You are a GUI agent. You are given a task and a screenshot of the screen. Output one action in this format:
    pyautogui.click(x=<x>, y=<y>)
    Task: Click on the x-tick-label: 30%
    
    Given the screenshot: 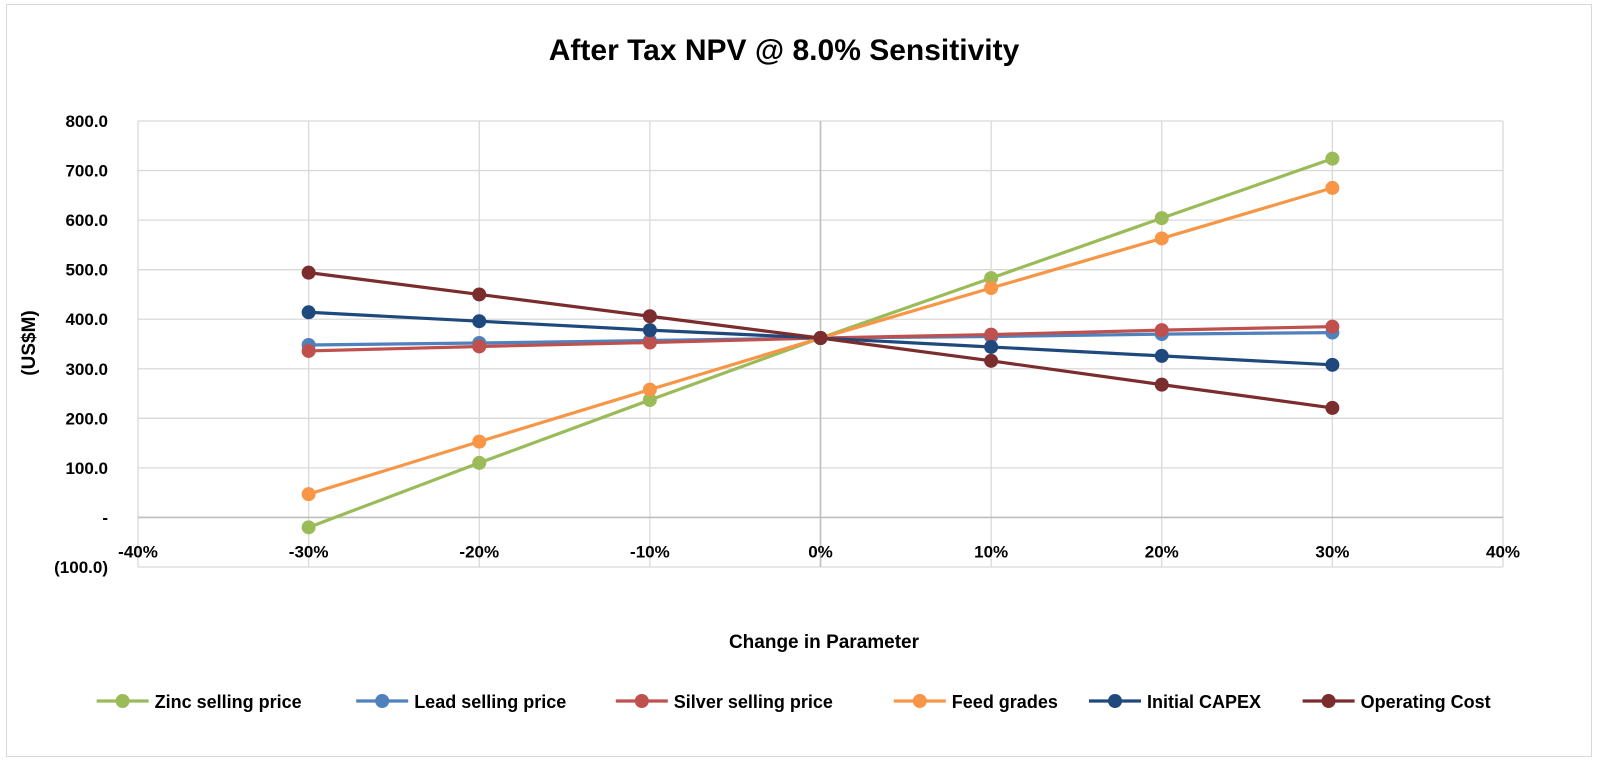 What is the action you would take?
    pyautogui.click(x=1332, y=551)
    